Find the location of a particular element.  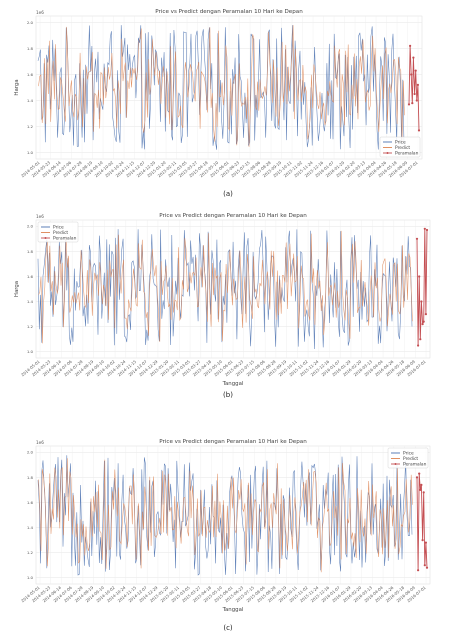

caption-c: (c) is located at coordinates (228, 628).